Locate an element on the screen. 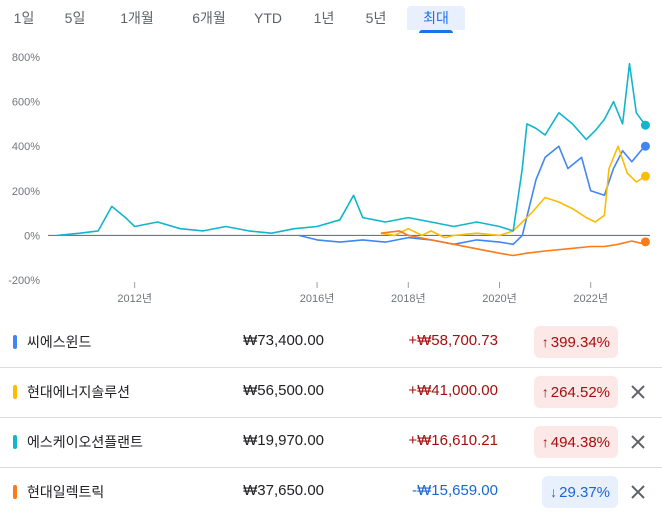 This screenshot has height=517, width=662. range-tabs: 1일 5일 1개월 6개월 YTD 1년 5년 최대 is located at coordinates (331, 17).